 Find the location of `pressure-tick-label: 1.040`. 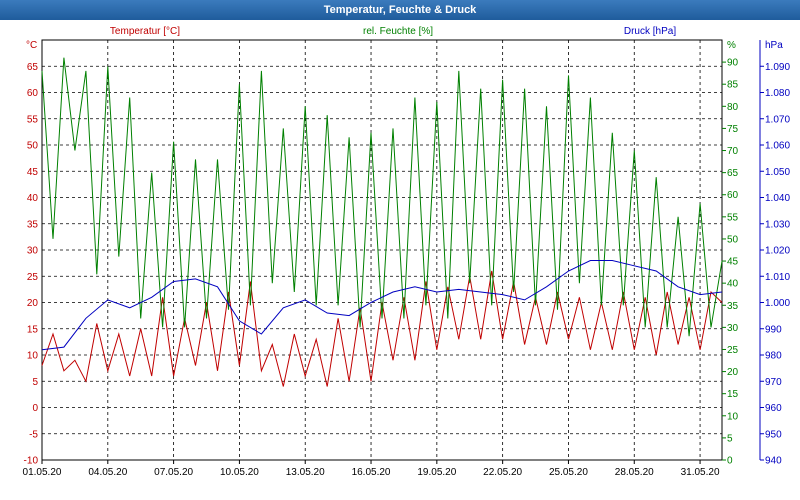

pressure-tick-label: 1.040 is located at coordinates (777, 198).